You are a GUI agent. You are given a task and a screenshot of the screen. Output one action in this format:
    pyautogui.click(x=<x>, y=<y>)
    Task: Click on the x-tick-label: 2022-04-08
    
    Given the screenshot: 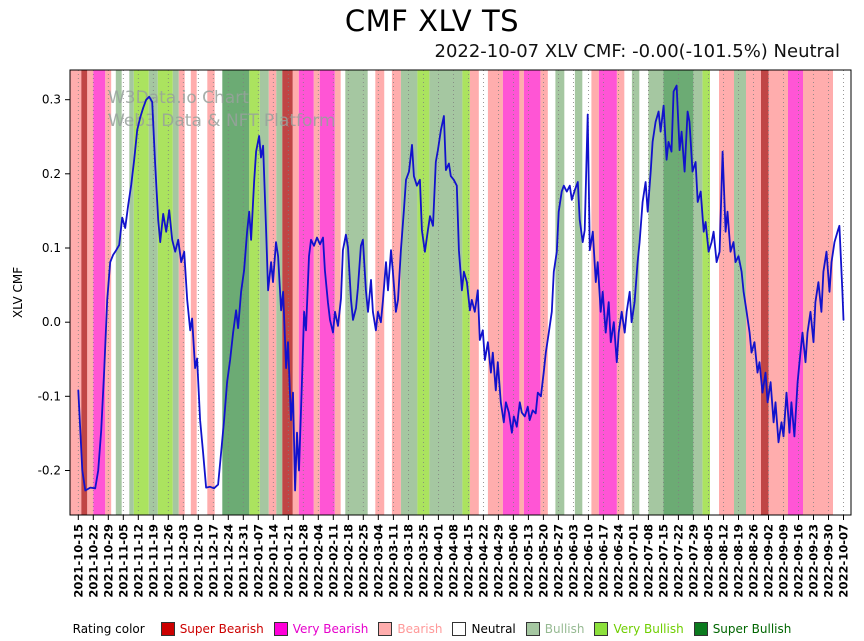 What is the action you would take?
    pyautogui.click(x=453, y=561)
    